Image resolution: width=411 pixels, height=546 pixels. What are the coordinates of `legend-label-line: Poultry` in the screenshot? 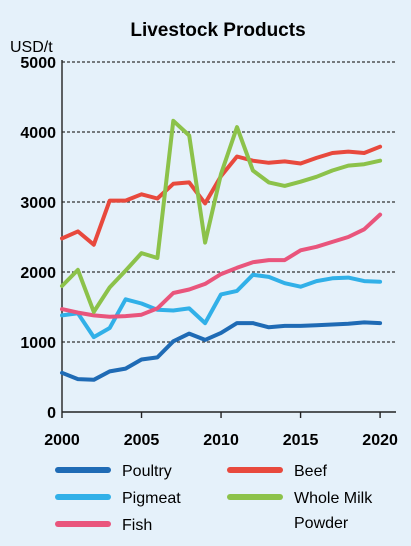 It's located at (147, 471).